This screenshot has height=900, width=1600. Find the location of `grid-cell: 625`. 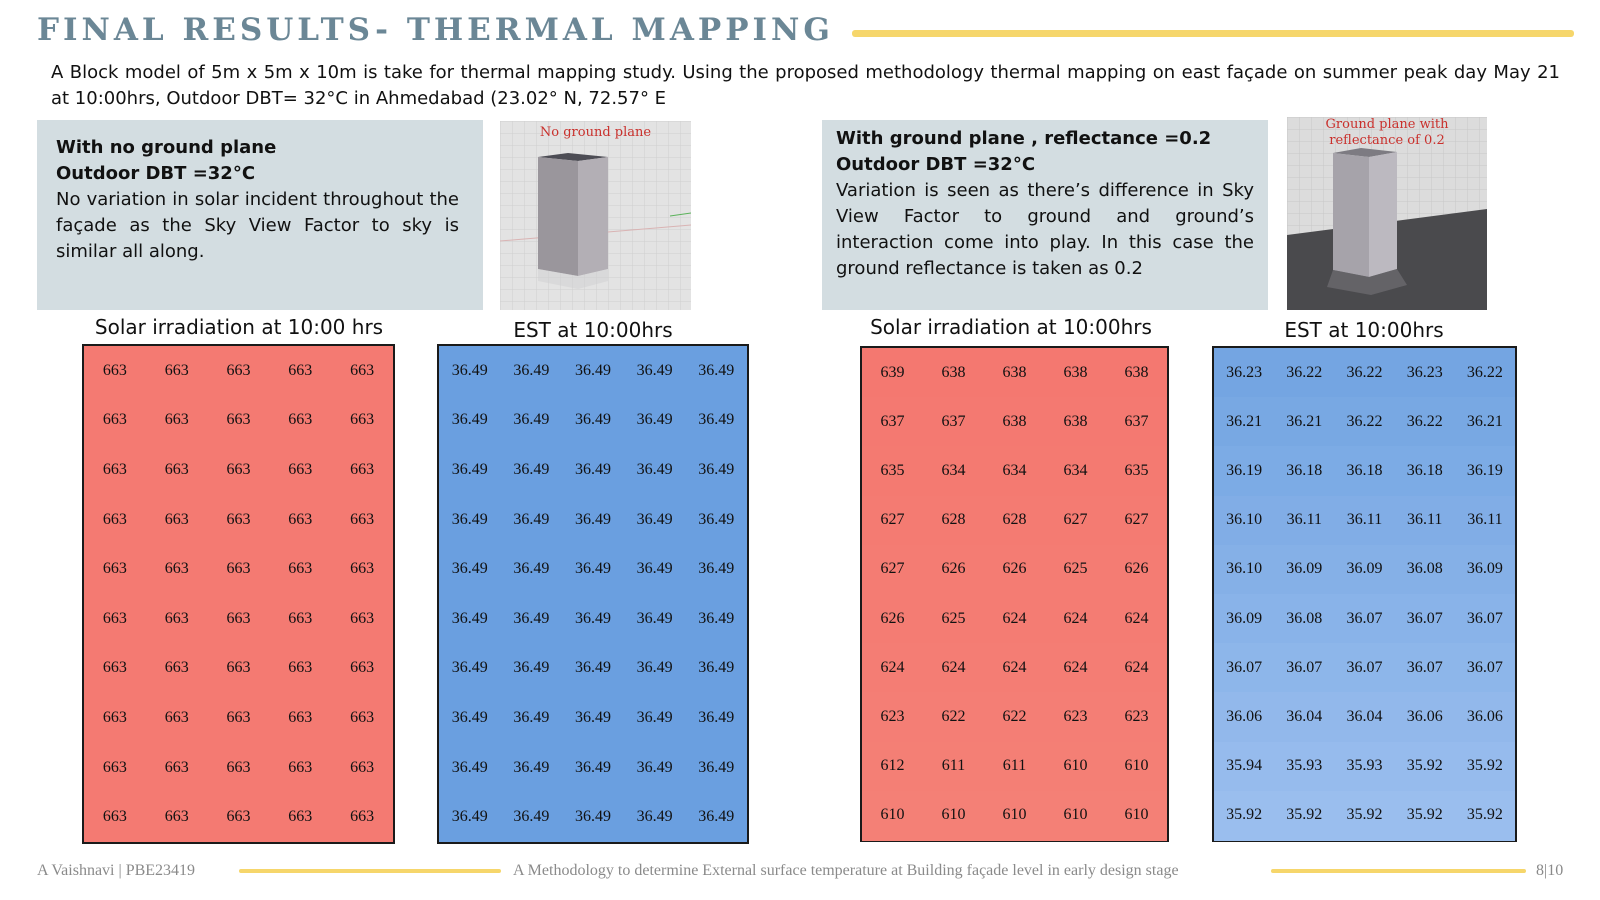

grid-cell: 625 is located at coordinates (953, 618).